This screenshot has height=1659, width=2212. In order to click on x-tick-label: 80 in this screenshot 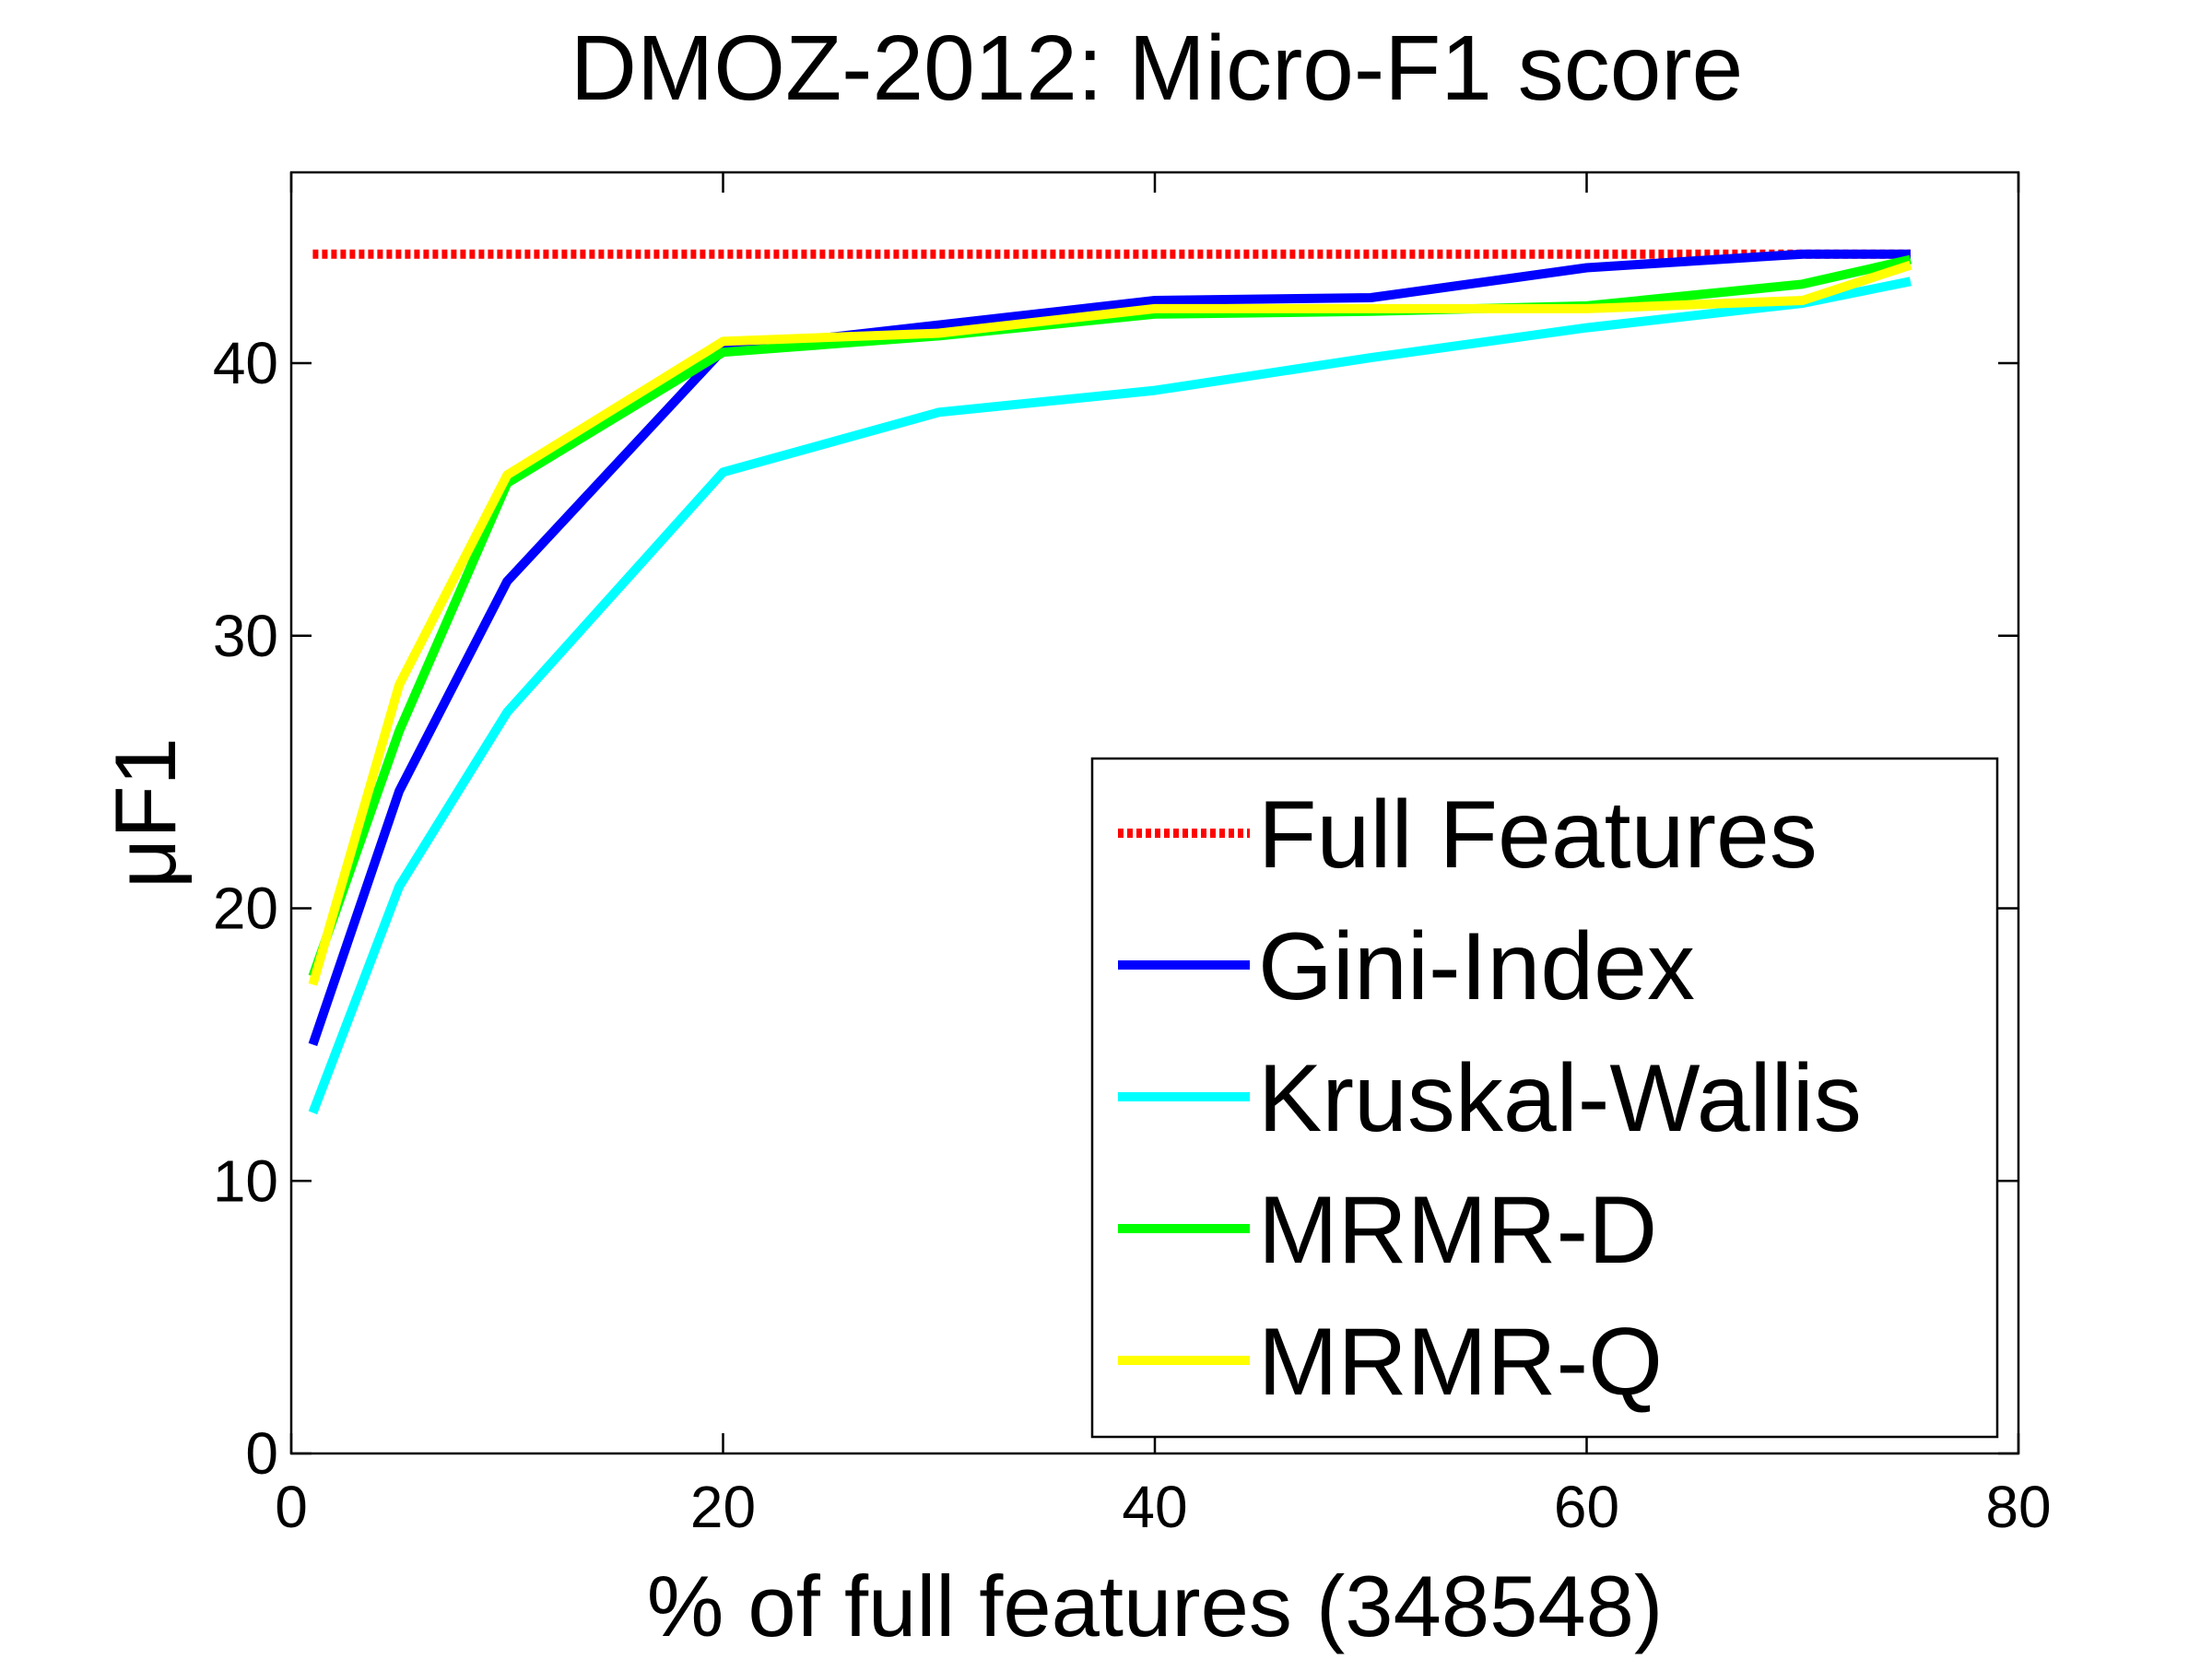, I will do `click(2018, 1507)`.